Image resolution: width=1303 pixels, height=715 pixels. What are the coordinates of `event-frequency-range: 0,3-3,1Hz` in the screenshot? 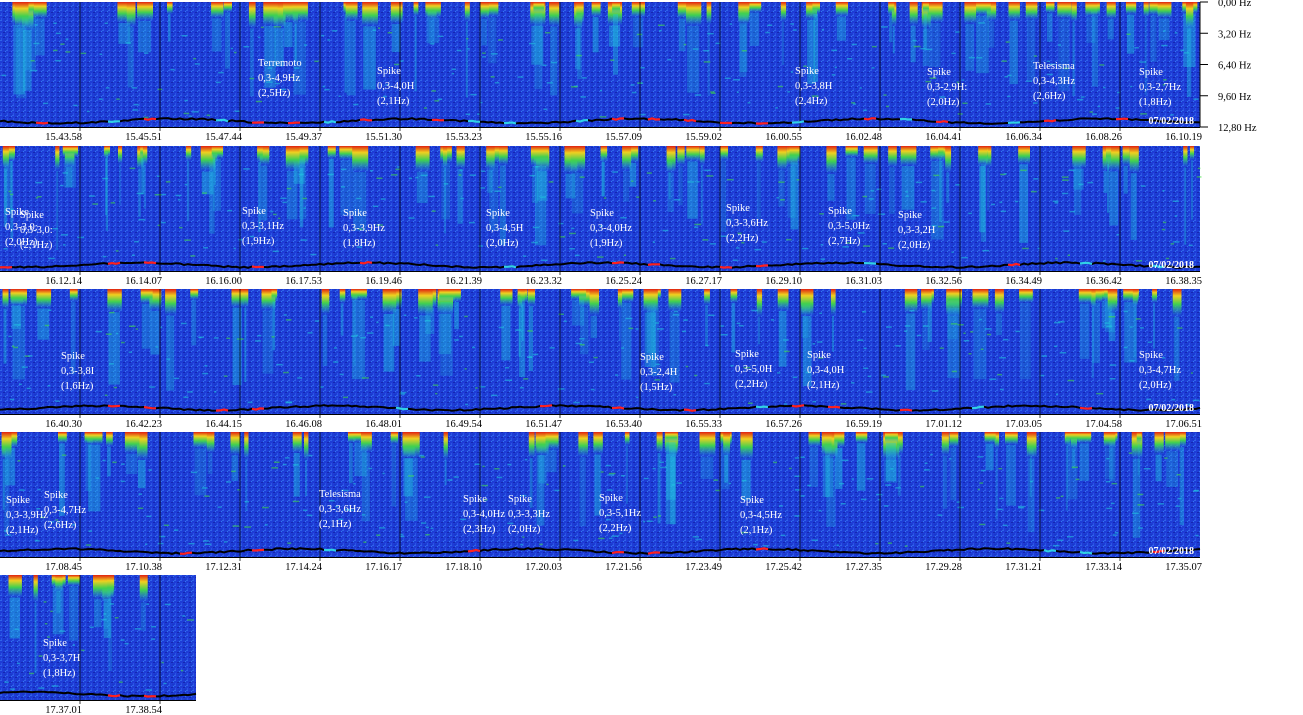 It's located at (263, 226).